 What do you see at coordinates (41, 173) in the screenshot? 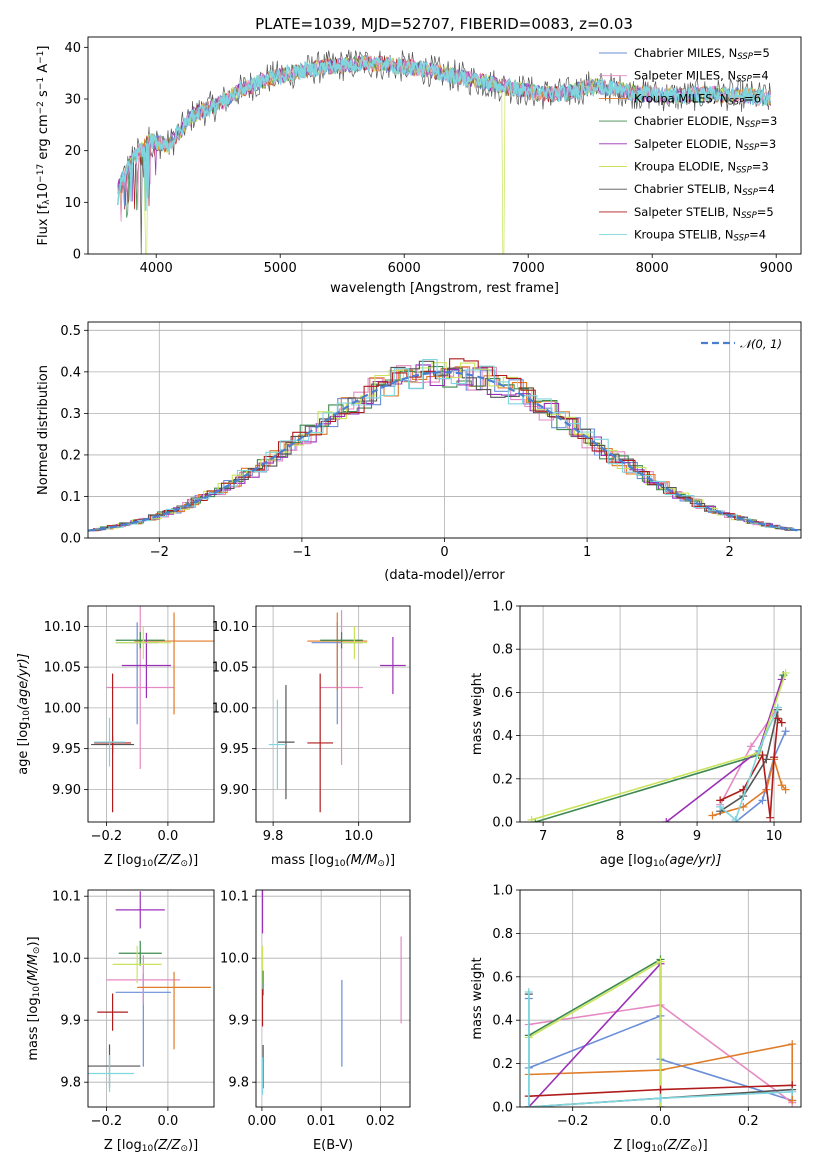
I see `label-part: −17` at bounding box center [41, 173].